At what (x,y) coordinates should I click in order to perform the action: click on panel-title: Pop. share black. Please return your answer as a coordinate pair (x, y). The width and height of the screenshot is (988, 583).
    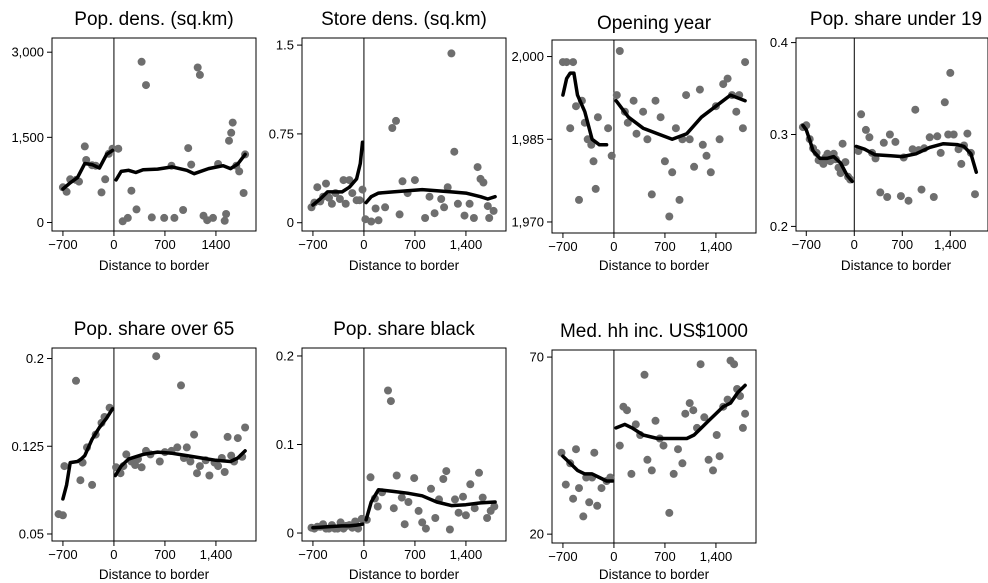
    Looking at the image, I should click on (404, 329).